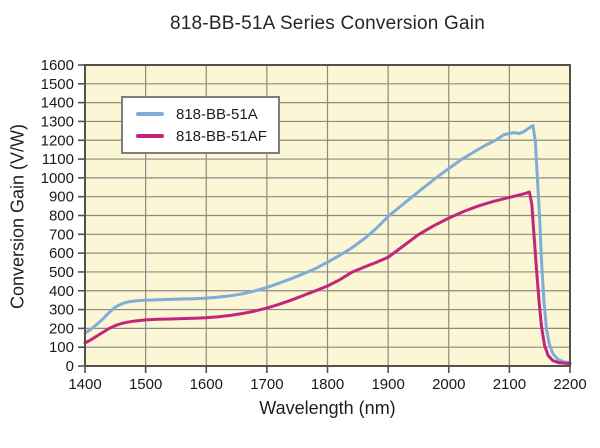 The height and width of the screenshot is (448, 600). What do you see at coordinates (61, 216) in the screenshot?
I see `y-tick-label: 800` at bounding box center [61, 216].